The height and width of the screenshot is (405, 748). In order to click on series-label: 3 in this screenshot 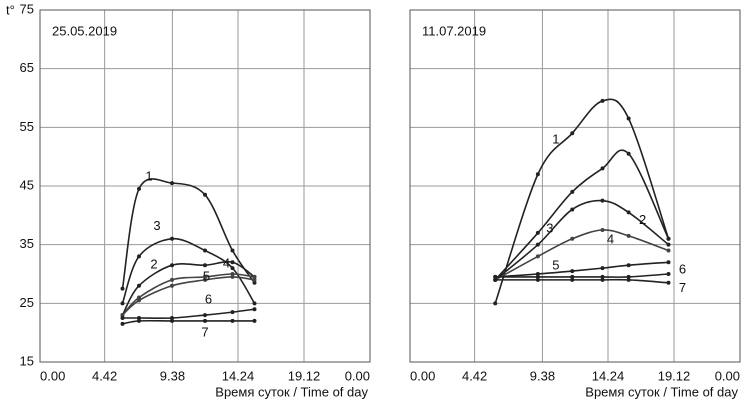, I will do `click(549, 227)`.